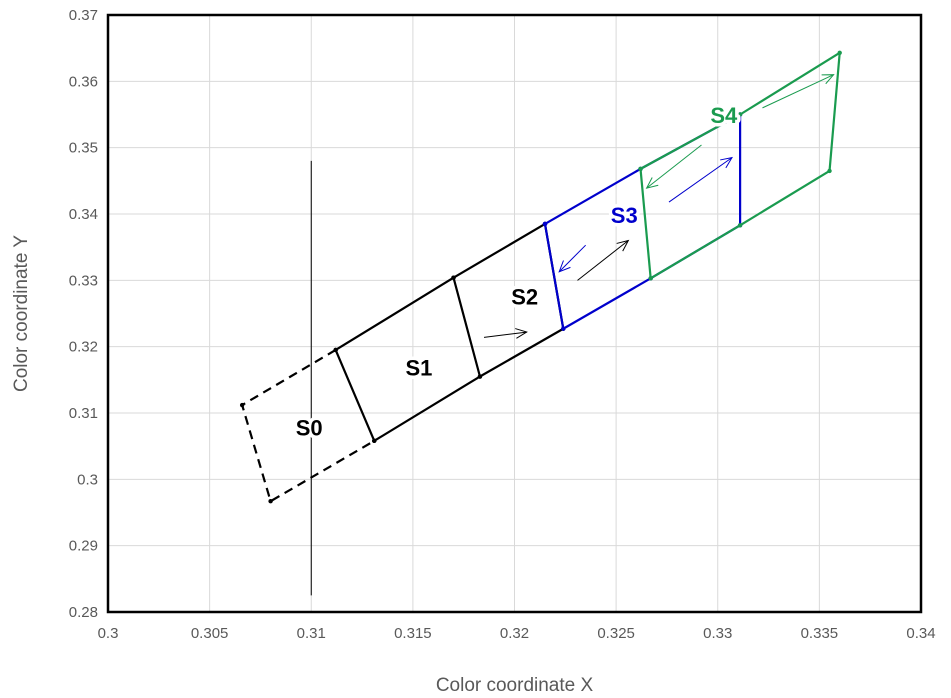 The width and height of the screenshot is (951, 698). I want to click on x-tick-label: 0.33, so click(717, 633).